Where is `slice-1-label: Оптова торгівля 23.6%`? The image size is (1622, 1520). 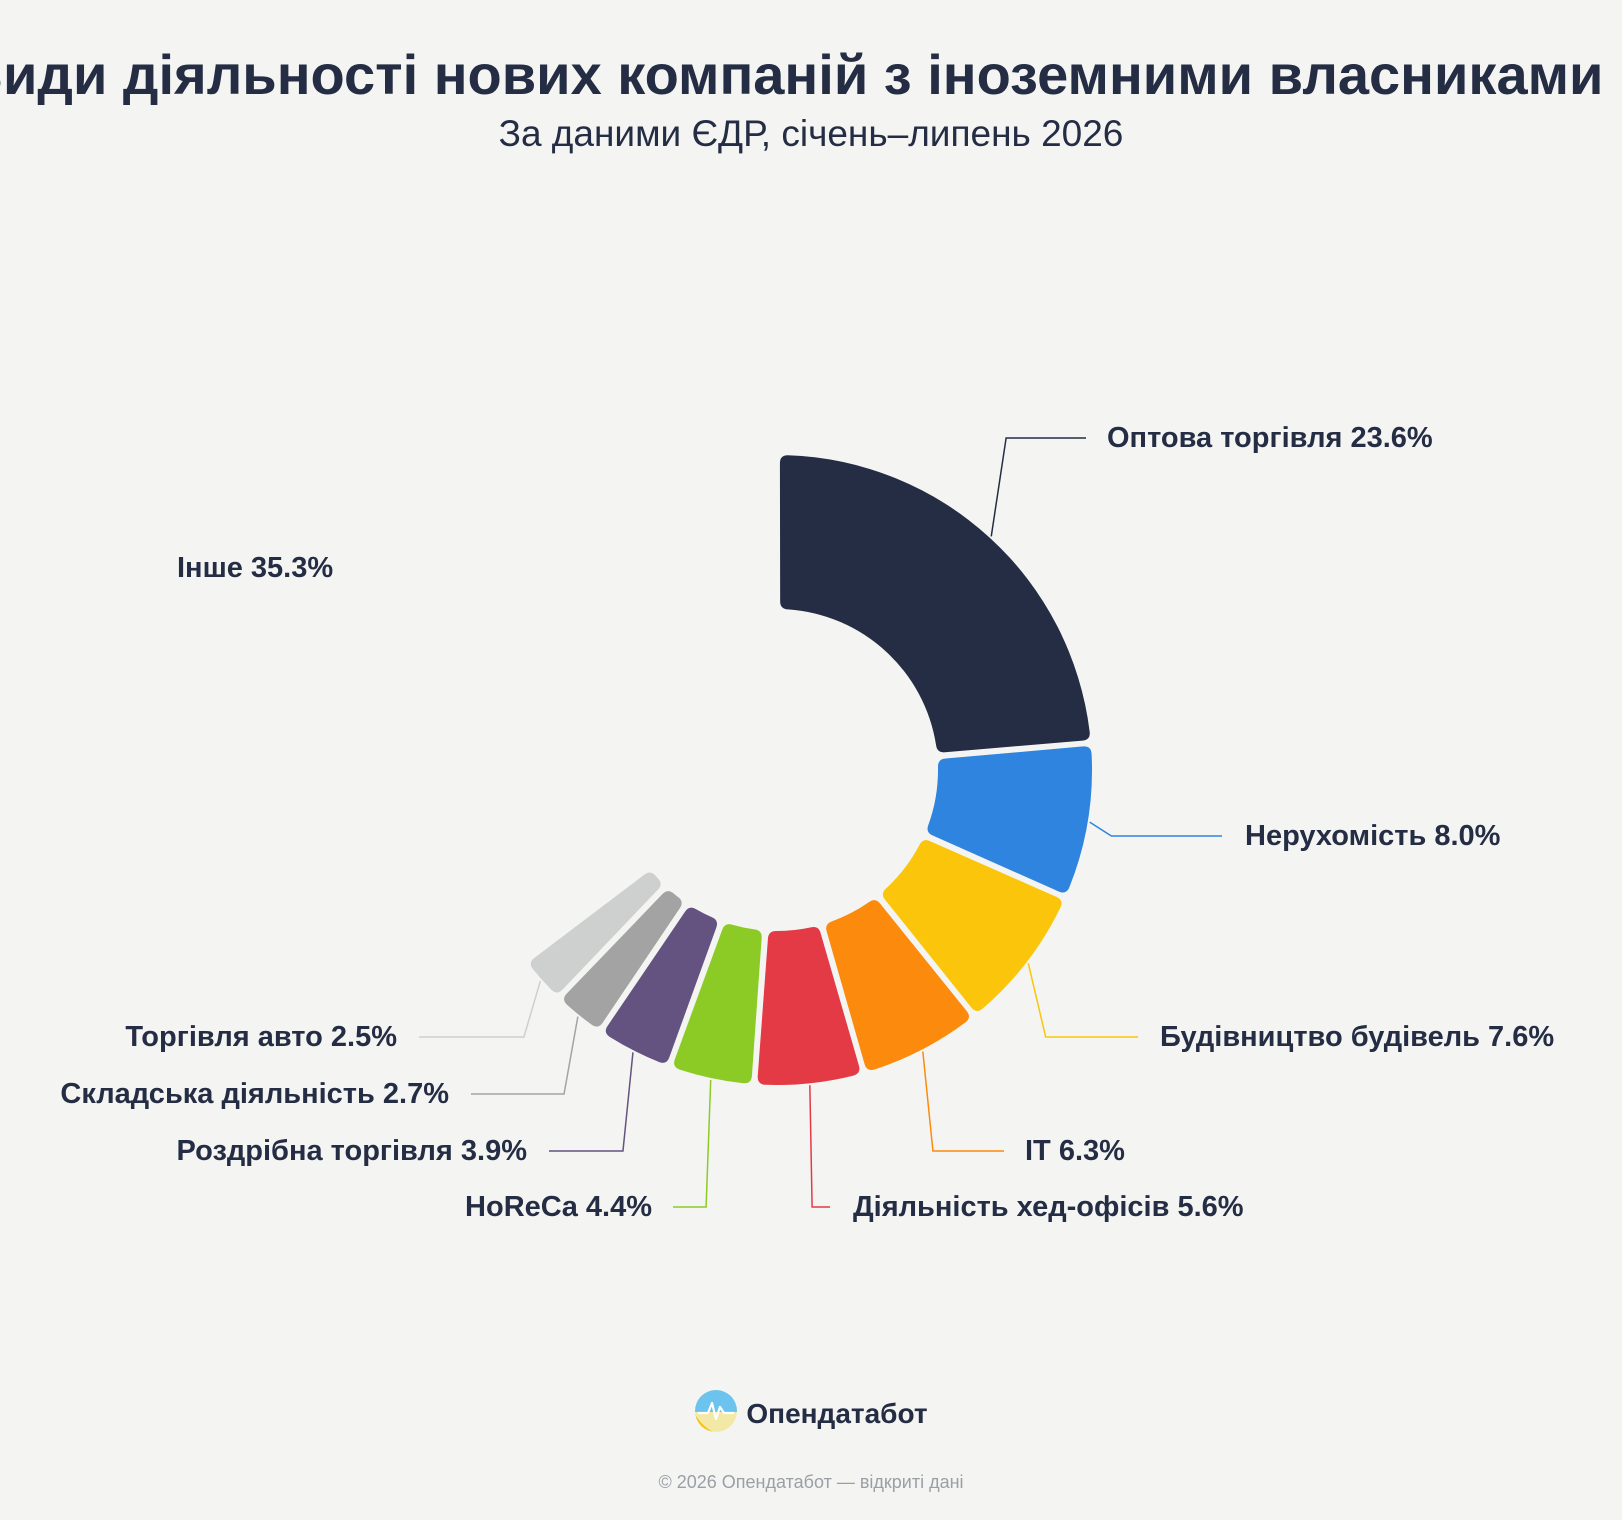 slice-1-label: Оптова торгівля 23.6% is located at coordinates (1270, 438).